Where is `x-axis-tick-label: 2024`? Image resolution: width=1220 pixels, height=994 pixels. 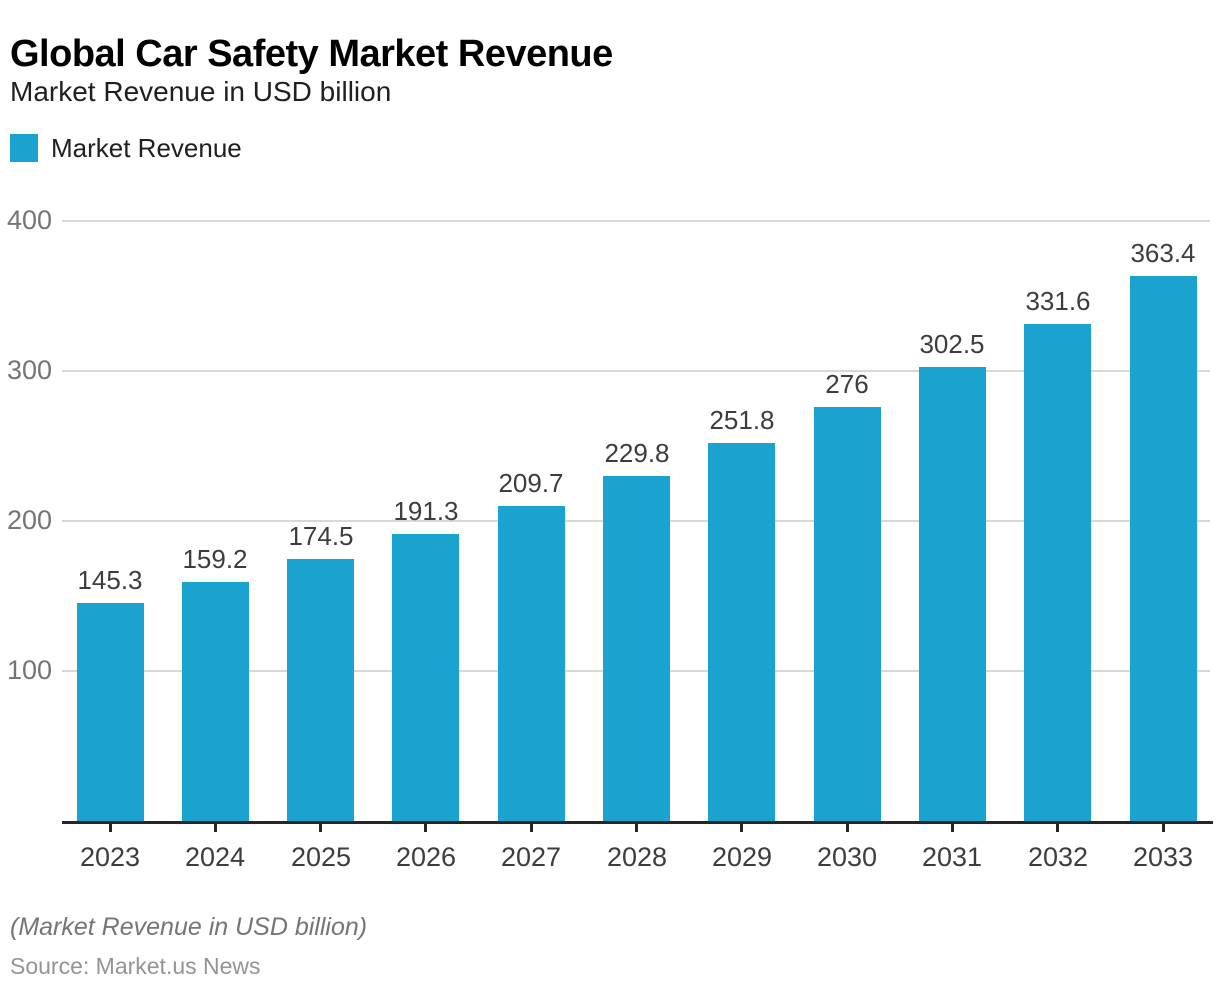
x-axis-tick-label: 2024 is located at coordinates (215, 857).